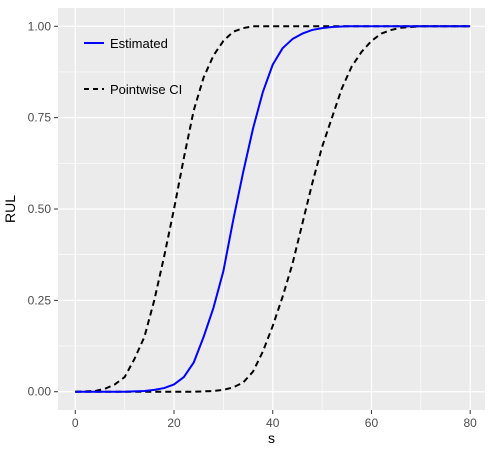 The image size is (493, 451). I want to click on y-tick-label: 0.25, so click(40, 300).